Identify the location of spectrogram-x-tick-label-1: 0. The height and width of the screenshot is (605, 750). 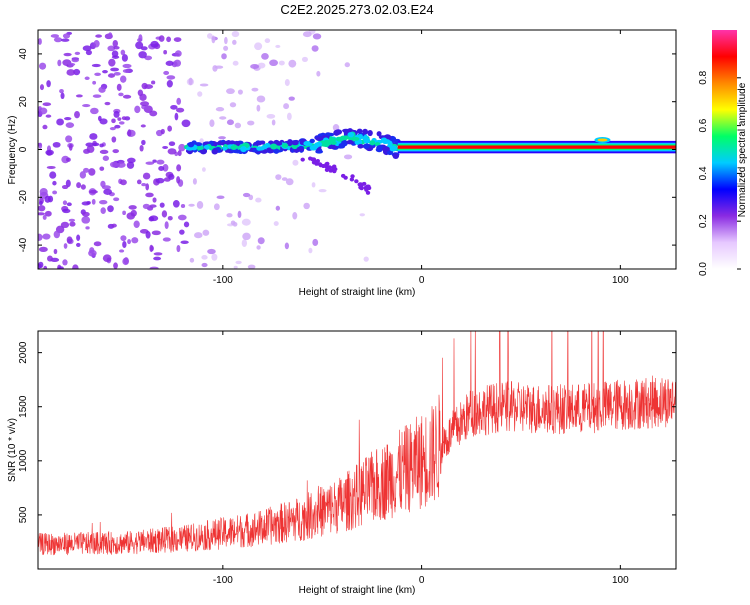
(422, 280).